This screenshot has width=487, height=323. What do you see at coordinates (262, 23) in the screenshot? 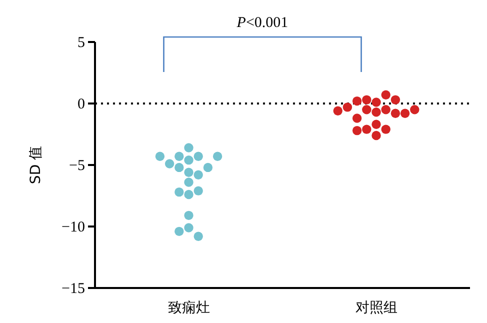
I see `text: P<0.001` at bounding box center [262, 23].